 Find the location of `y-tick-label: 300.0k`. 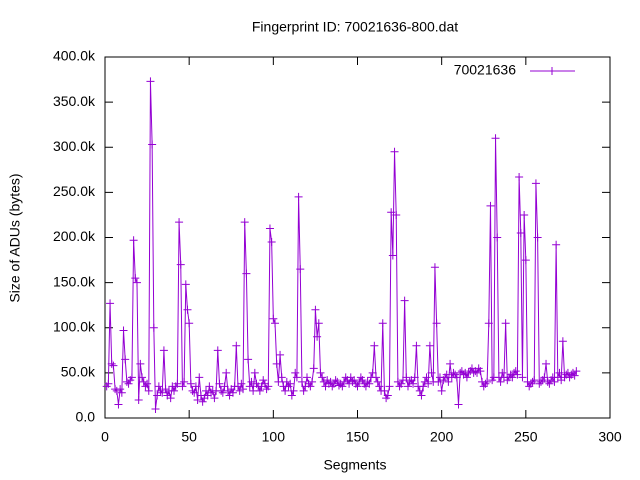

y-tick-label: 300.0k is located at coordinates (74, 146).